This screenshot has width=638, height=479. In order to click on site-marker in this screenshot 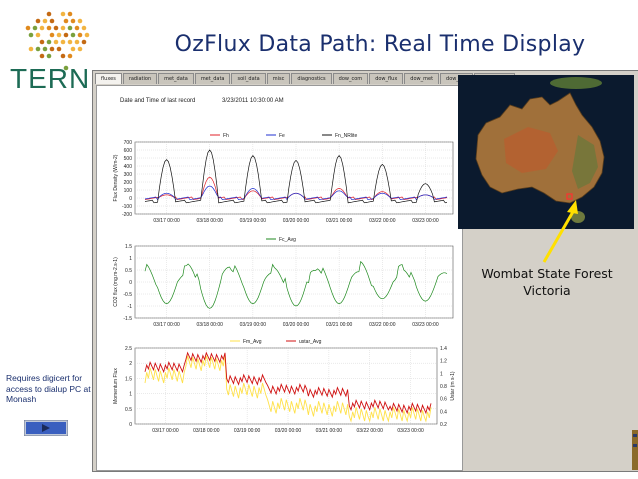, I will do `click(569, 196)`.